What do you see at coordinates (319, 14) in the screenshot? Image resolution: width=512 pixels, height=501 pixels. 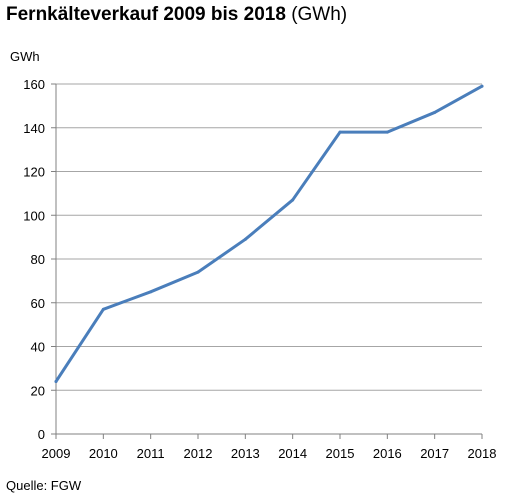 I see `chart-title-unit: (GWh)` at bounding box center [319, 14].